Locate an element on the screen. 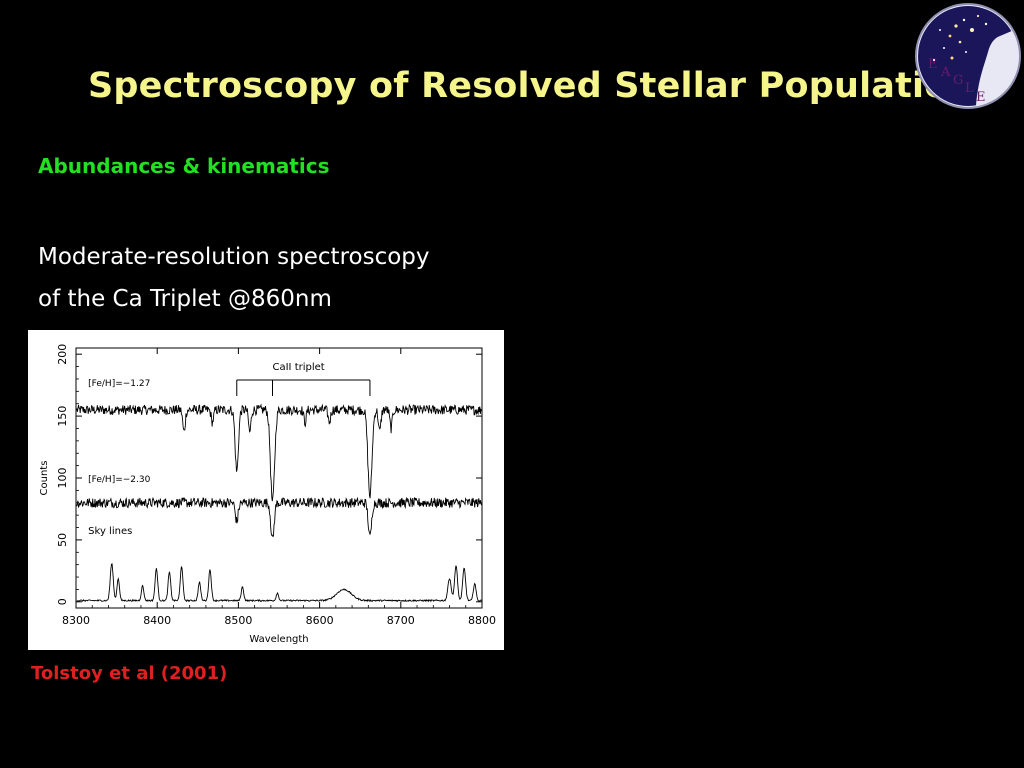 The height and width of the screenshot is (768, 1024). logo-letter: A is located at coordinates (945, 72).